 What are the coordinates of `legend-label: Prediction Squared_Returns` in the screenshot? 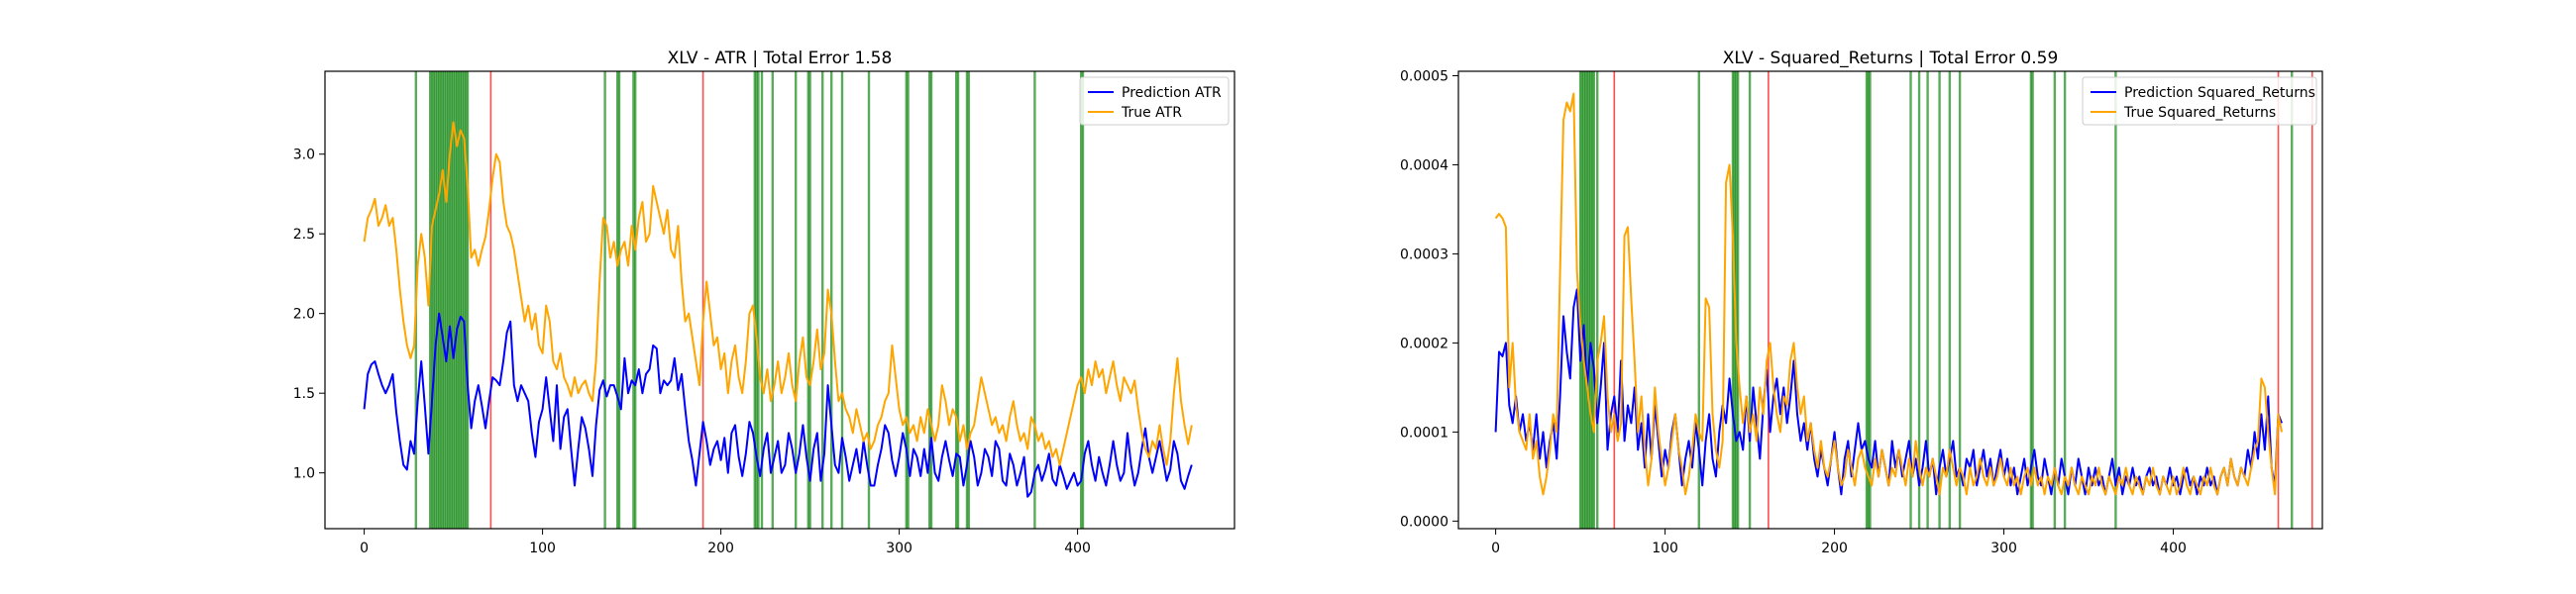 It's located at (2219, 93).